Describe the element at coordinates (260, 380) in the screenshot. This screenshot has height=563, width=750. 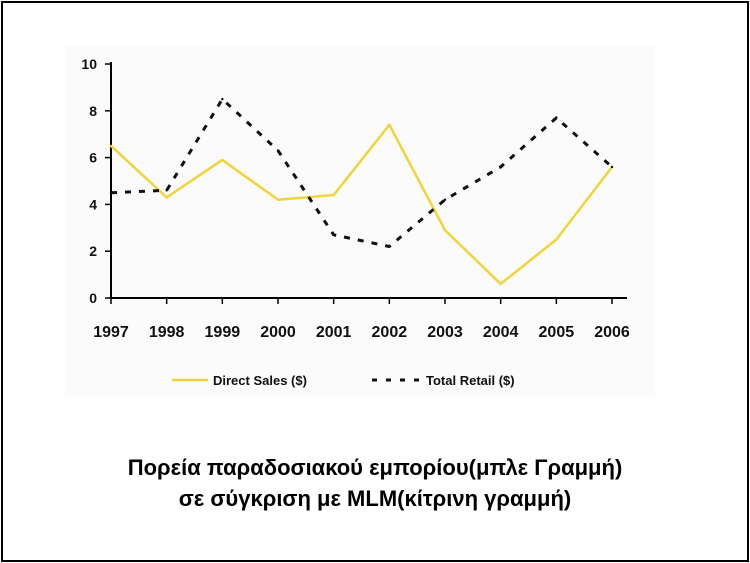
I see `legend-label: Direct Sales ($)` at that location.